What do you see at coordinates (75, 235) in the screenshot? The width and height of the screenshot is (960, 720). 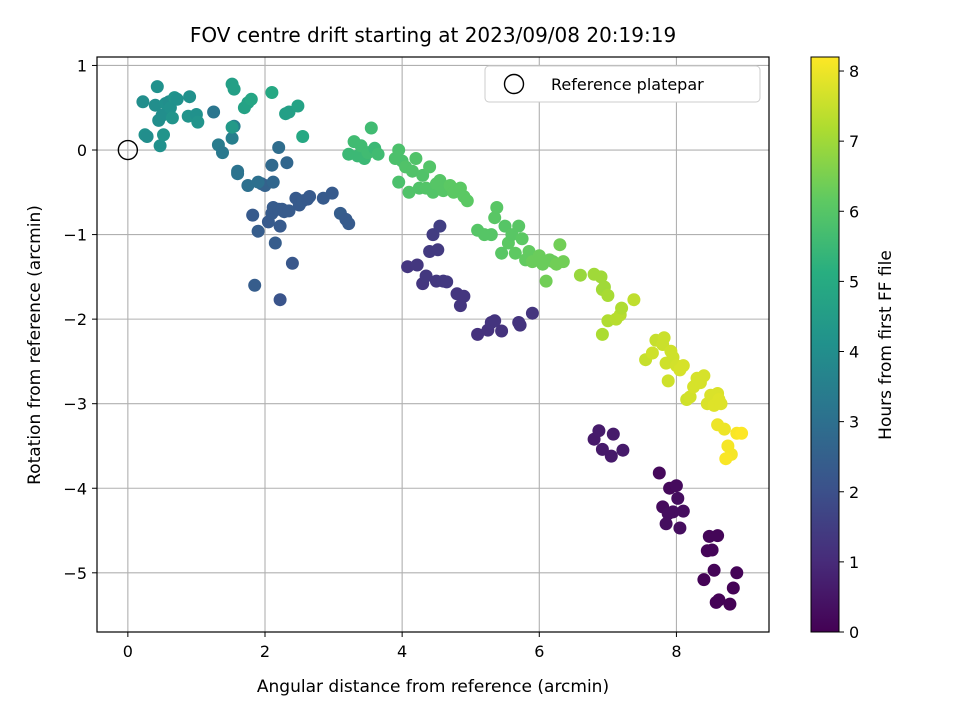 I see `y-tick-label: −1` at bounding box center [75, 235].